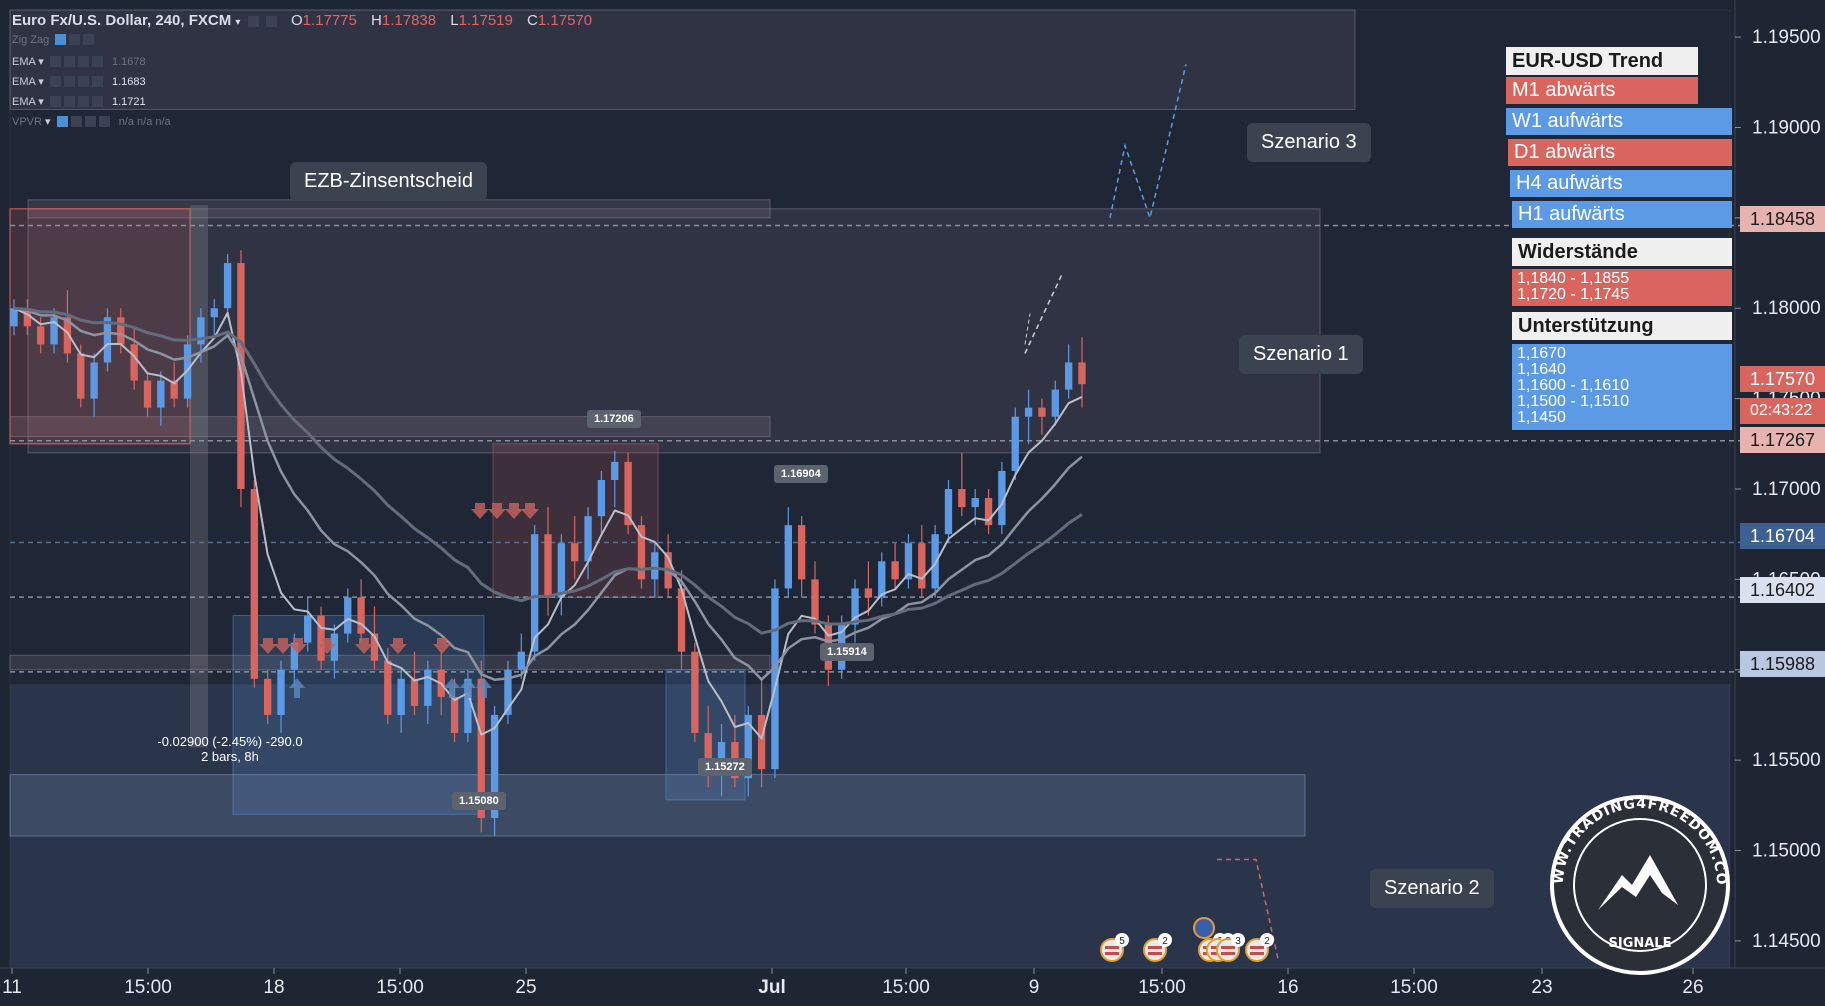 Image resolution: width=1825 pixels, height=1006 pixels. I want to click on indicator-zigzag: Zig Zag, so click(53, 40).